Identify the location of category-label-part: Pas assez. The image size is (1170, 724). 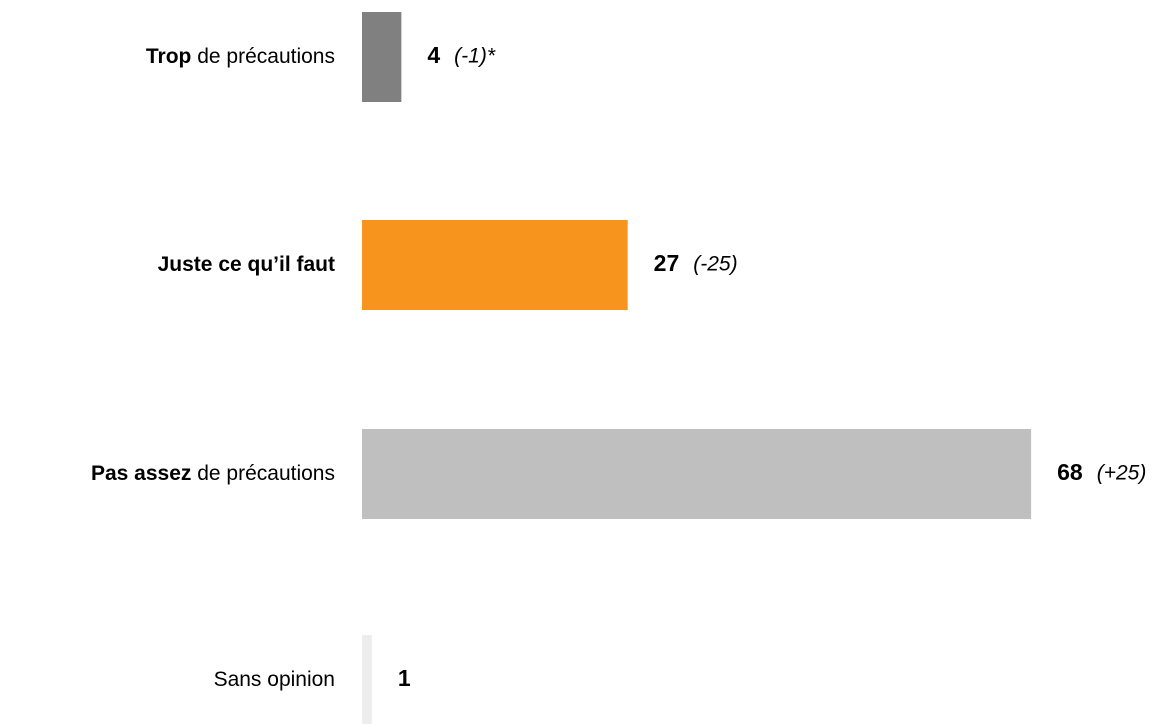
(141, 473).